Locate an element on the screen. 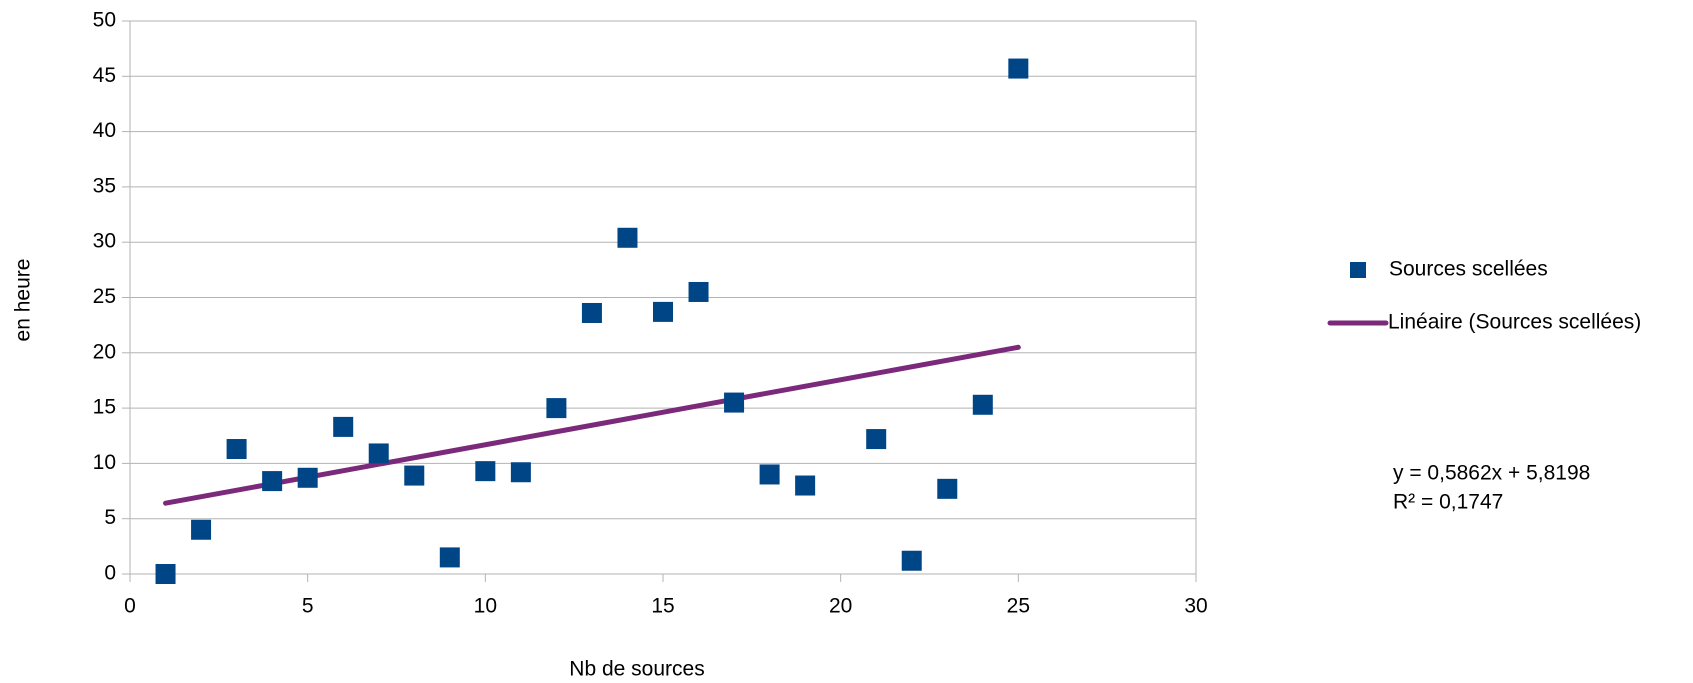  x-tick-label: 10 is located at coordinates (485, 606).